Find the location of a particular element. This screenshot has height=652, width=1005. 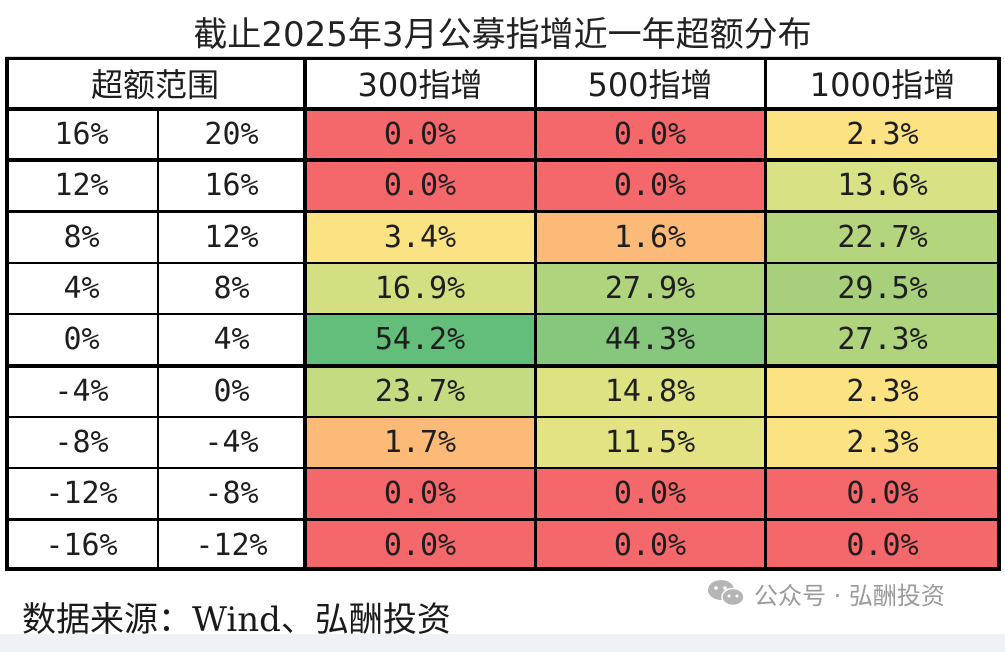

range-high: -12% is located at coordinates (231, 545).